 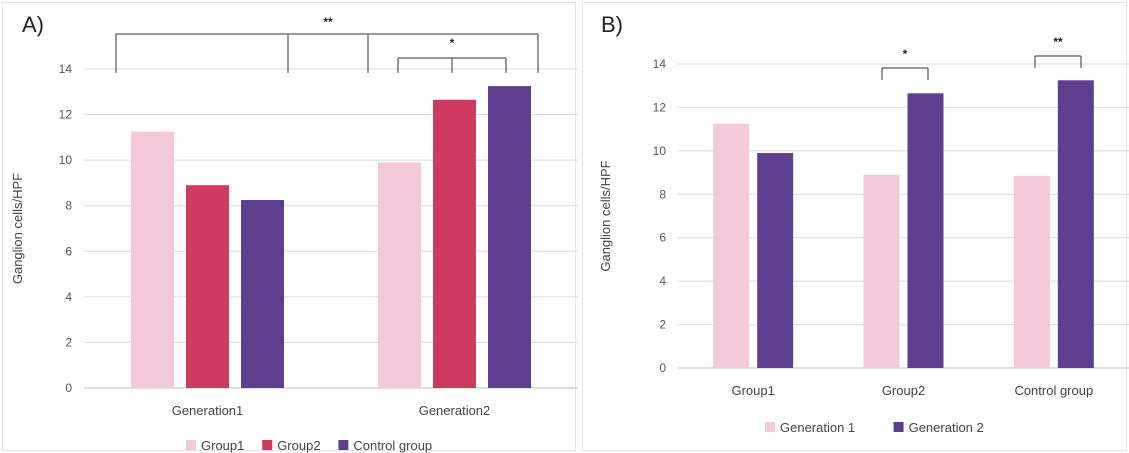 I want to click on bar-generation-1-group1, so click(x=731, y=246).